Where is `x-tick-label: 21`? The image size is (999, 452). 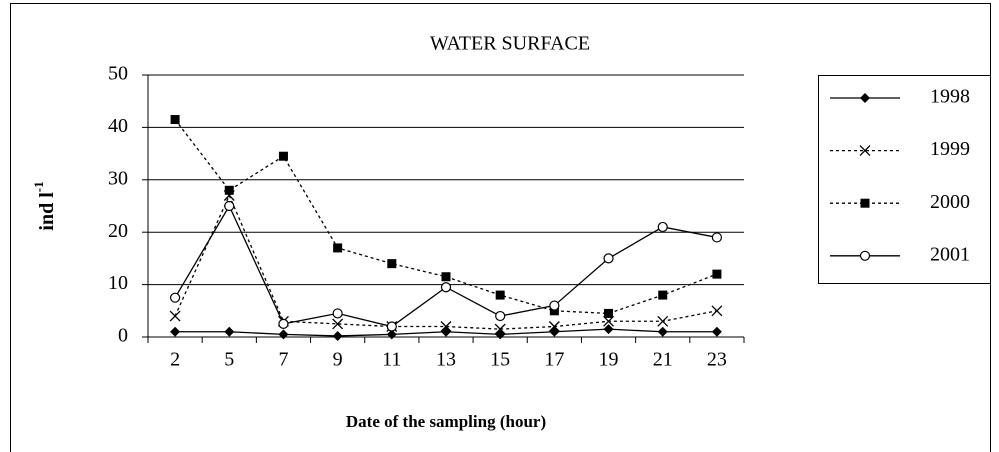 x-tick-label: 21 is located at coordinates (663, 360).